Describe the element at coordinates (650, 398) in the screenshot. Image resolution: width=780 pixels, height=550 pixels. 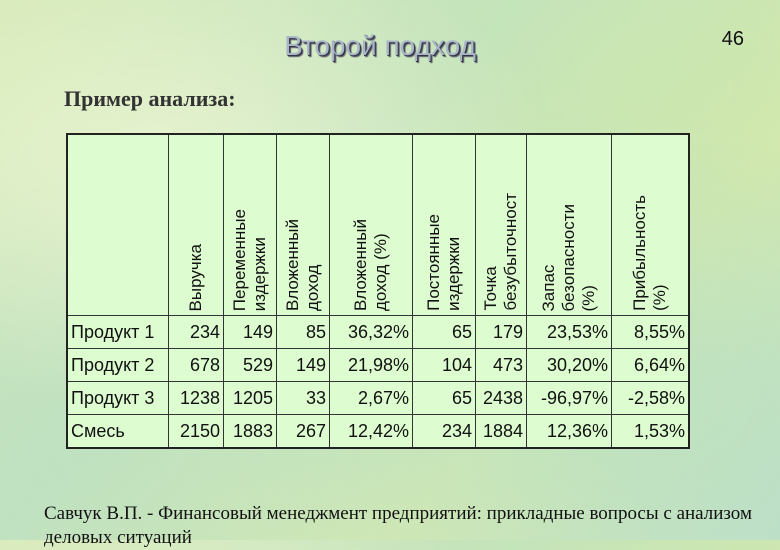
I see `table-cell: -2,58%` at that location.